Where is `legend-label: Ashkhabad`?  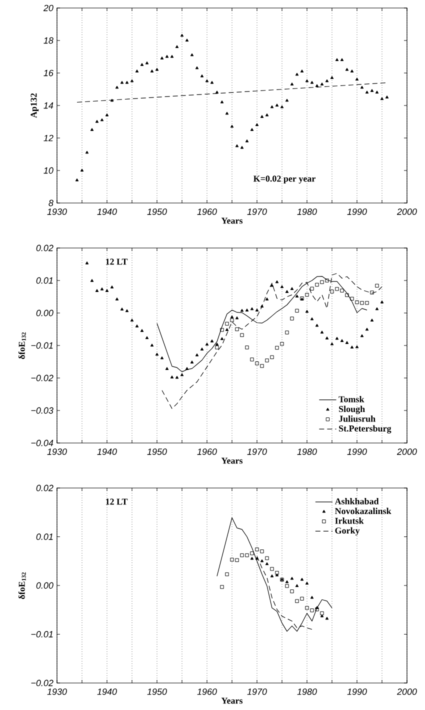 legend-label: Ashkhabad is located at coordinates (356, 501).